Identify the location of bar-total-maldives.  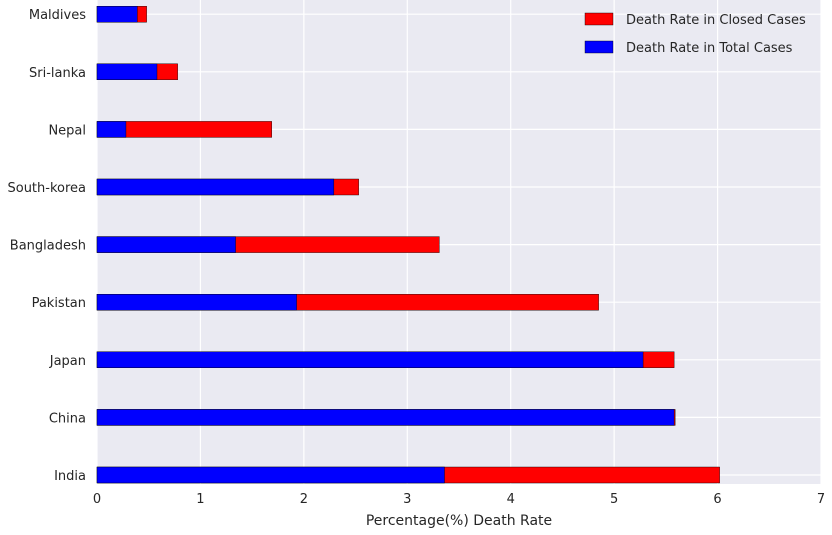
(117, 14).